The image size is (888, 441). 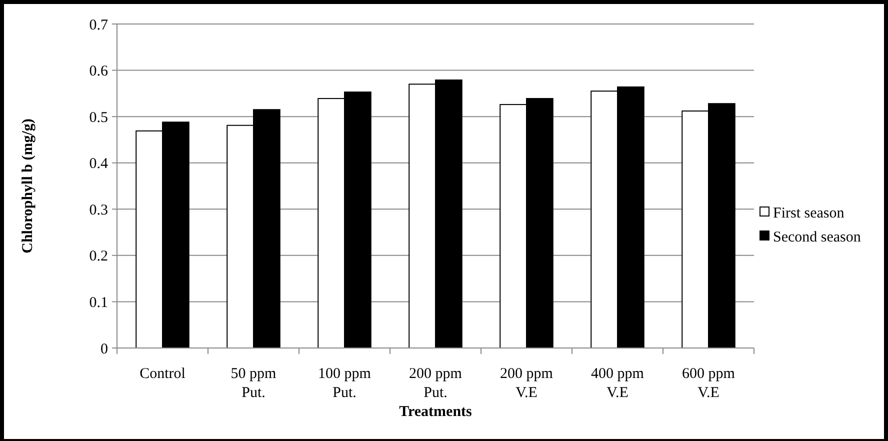 What do you see at coordinates (809, 213) in the screenshot?
I see `legend-label: First season` at bounding box center [809, 213].